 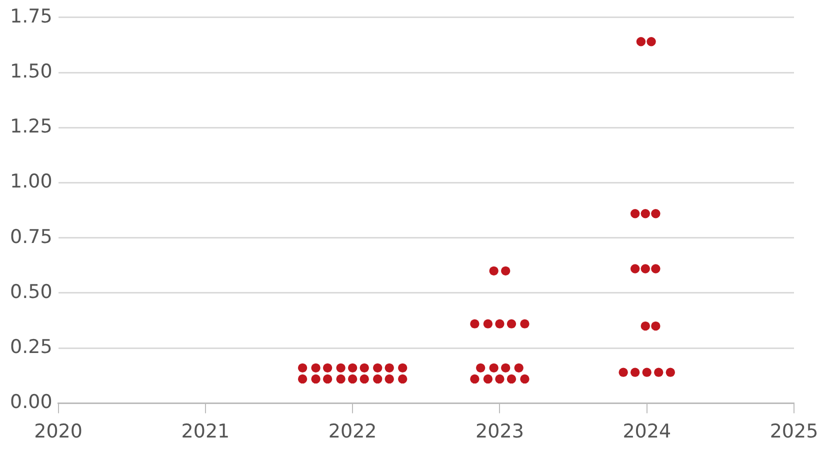 What do you see at coordinates (31, 16) in the screenshot?
I see `y-tick-label: 1.75` at bounding box center [31, 16].